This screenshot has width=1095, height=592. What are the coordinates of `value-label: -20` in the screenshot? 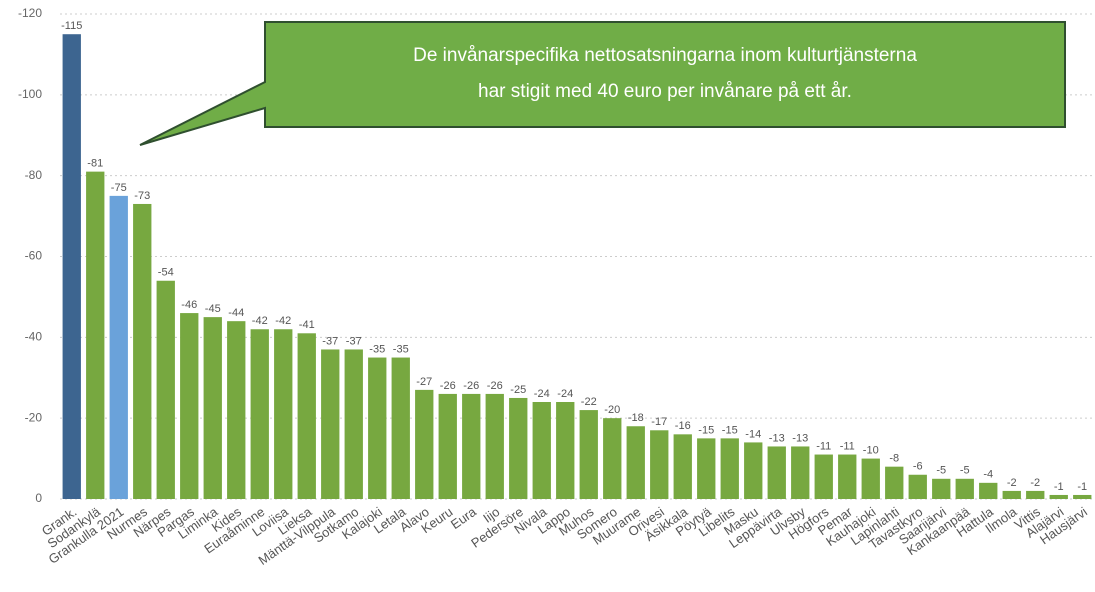 It's located at (612, 410).